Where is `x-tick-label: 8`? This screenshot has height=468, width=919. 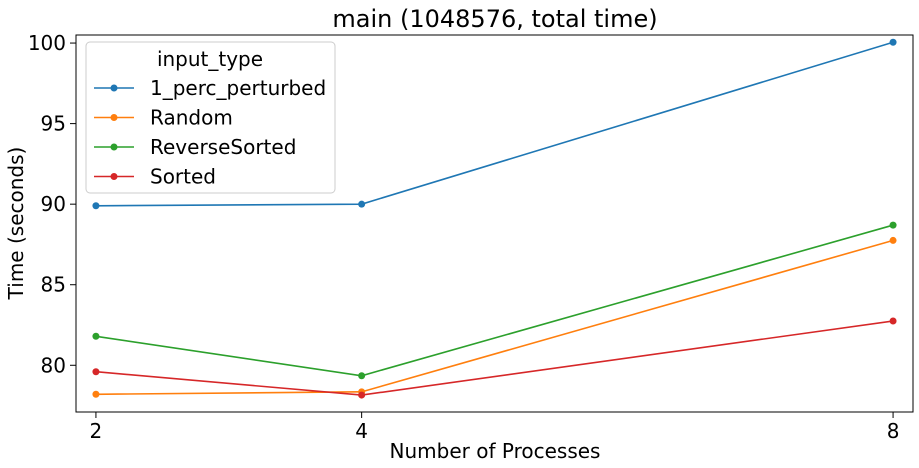 x-tick-label: 8 is located at coordinates (893, 431).